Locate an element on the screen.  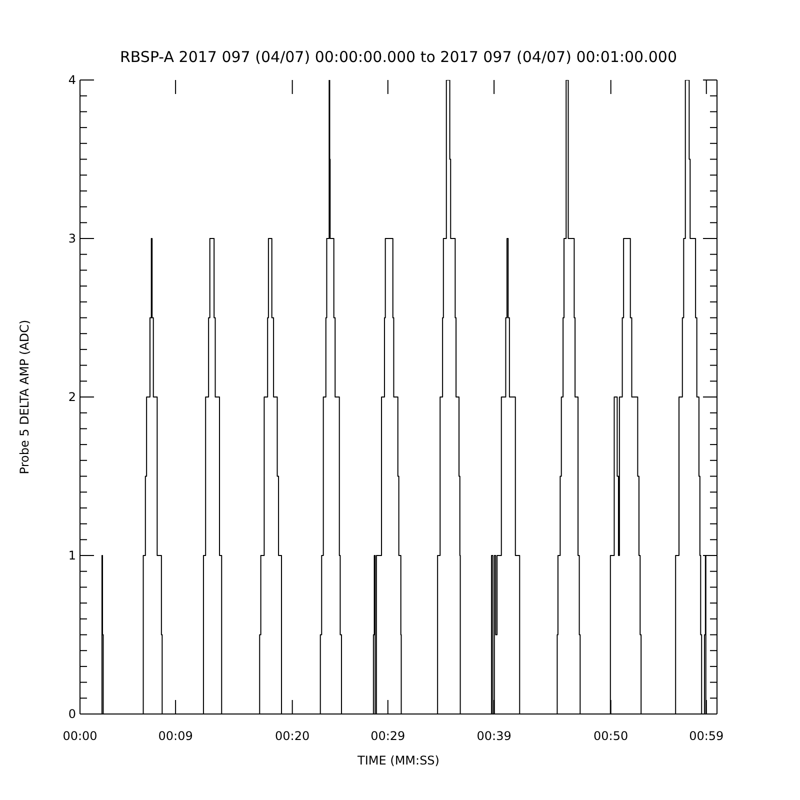
x-tick-label: 00:50 is located at coordinates (611, 736).